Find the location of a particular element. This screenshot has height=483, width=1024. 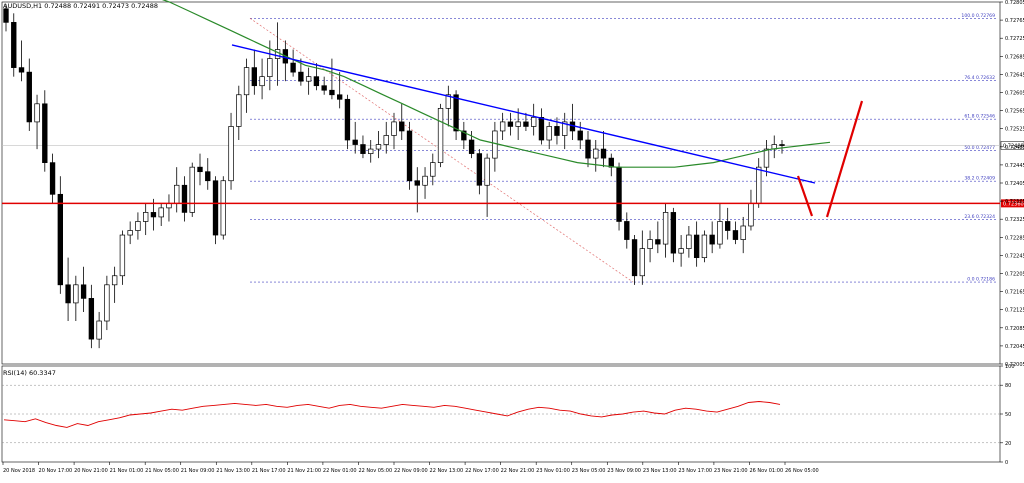

price-tick-label: 0.72285 is located at coordinates (1014, 238).